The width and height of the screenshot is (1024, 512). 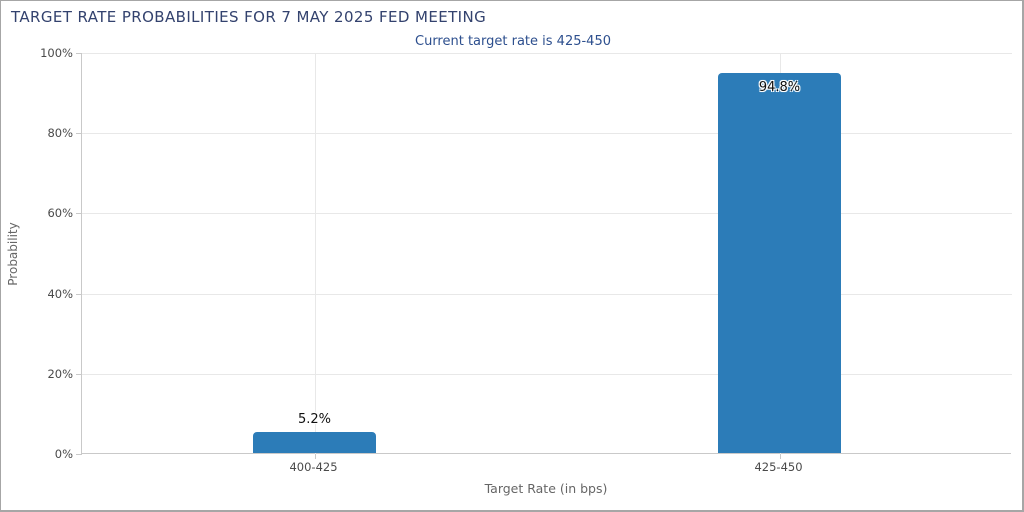 What do you see at coordinates (60, 293) in the screenshot?
I see `y-tick-label: 40%` at bounding box center [60, 293].